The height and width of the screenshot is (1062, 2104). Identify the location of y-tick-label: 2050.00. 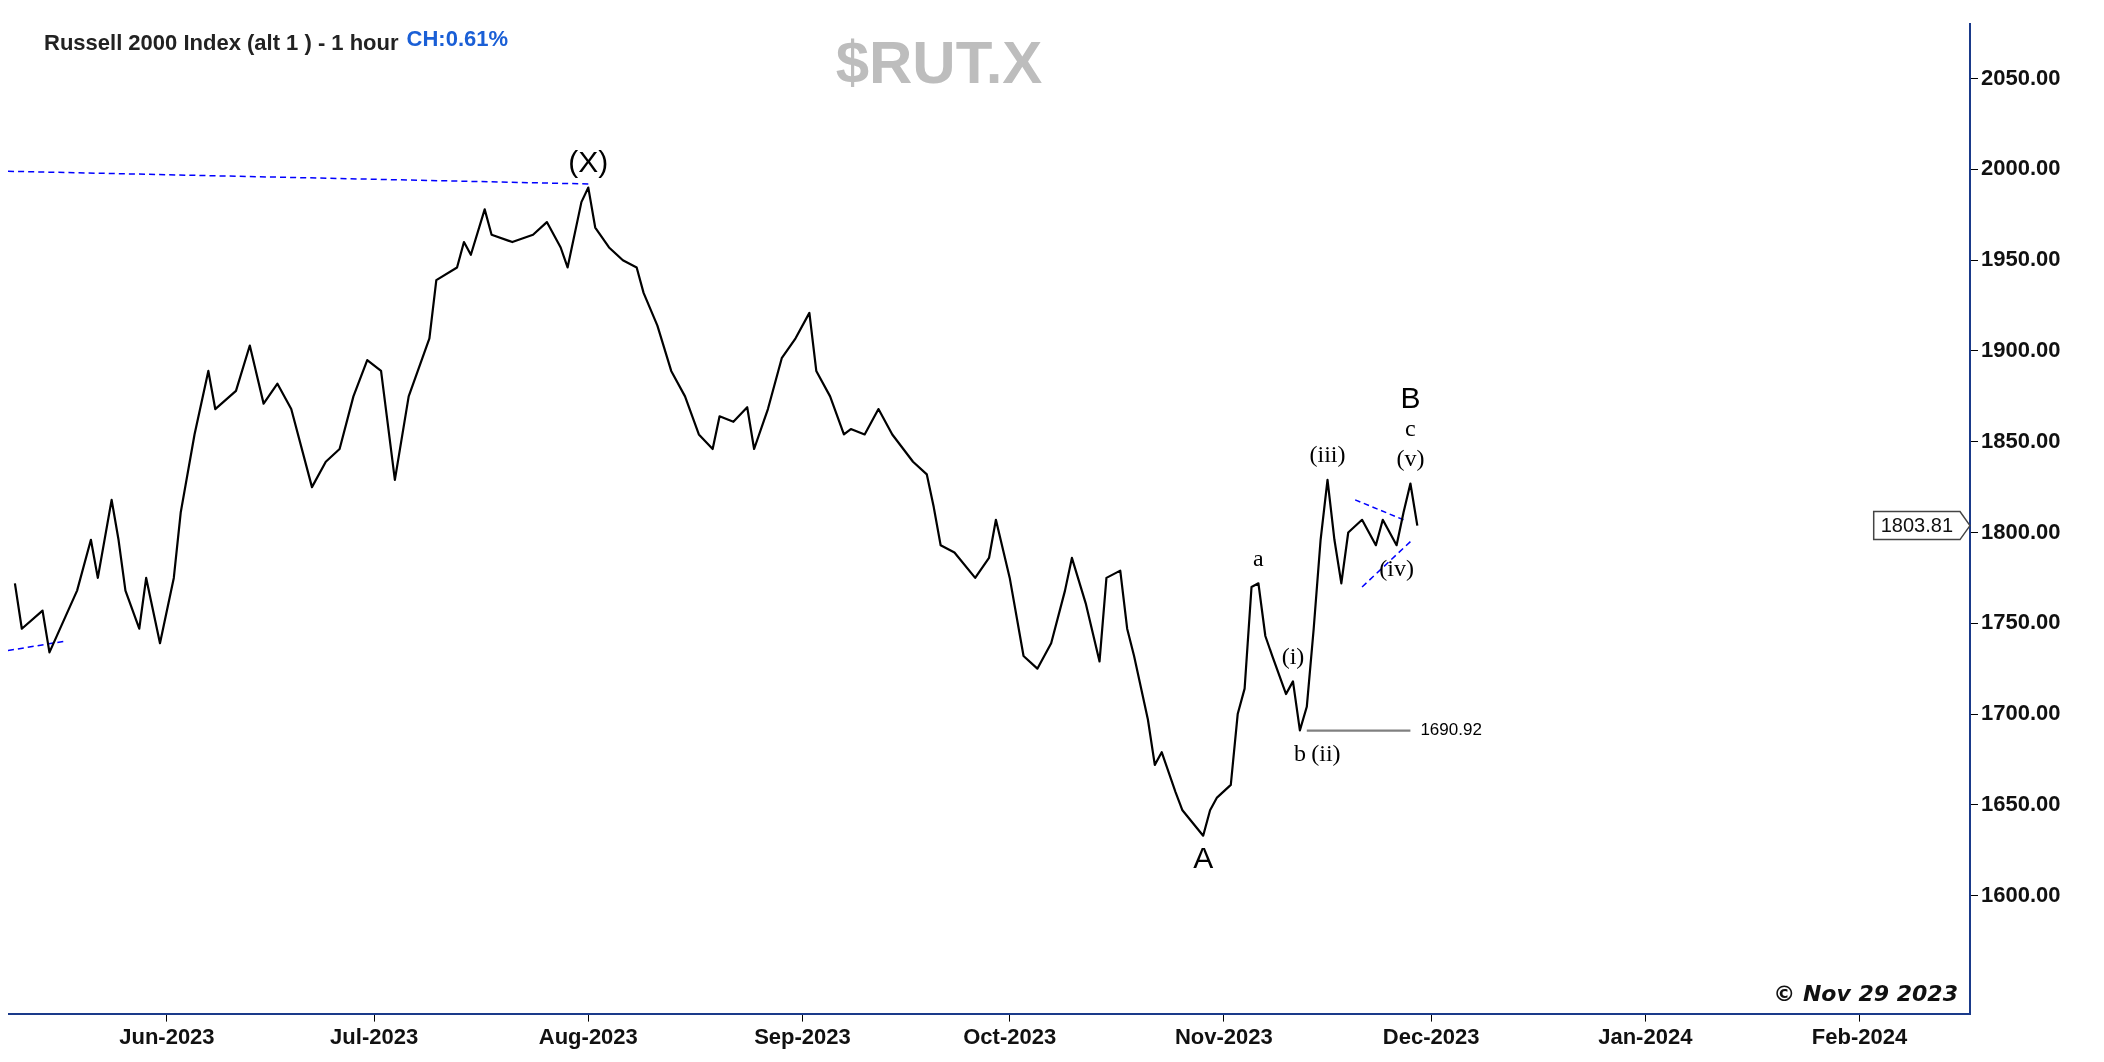
(2021, 77).